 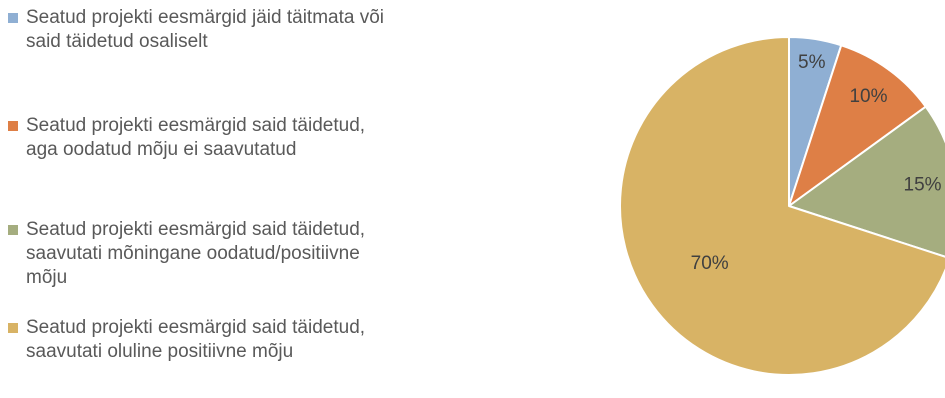 What do you see at coordinates (868, 96) in the screenshot?
I see `data-label: 10%` at bounding box center [868, 96].